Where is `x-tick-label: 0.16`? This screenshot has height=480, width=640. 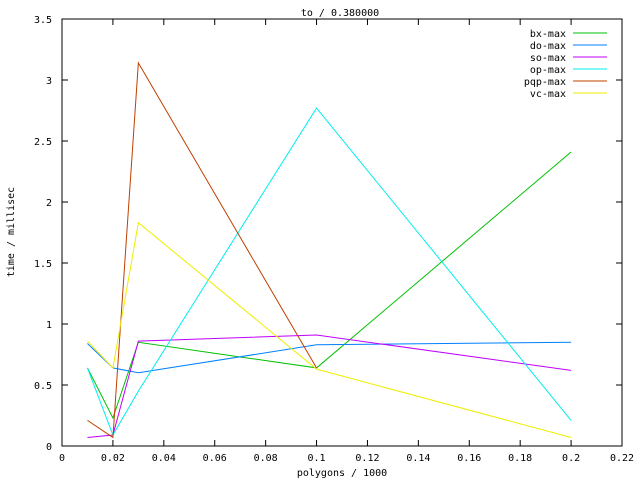 x-tick-label: 0.16 is located at coordinates (469, 458).